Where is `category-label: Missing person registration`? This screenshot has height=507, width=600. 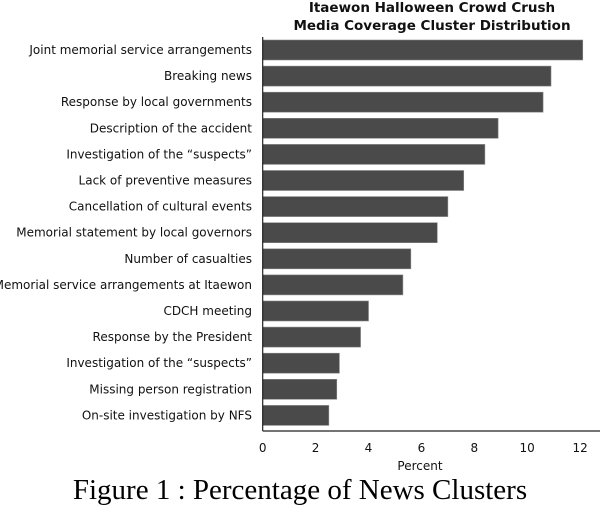
category-label: Missing person registration is located at coordinates (170, 389).